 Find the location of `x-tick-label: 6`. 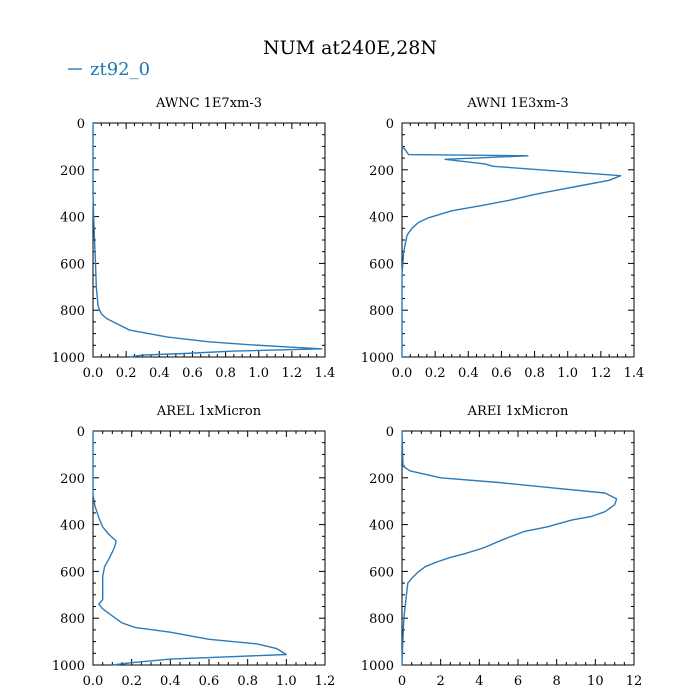

x-tick-label: 6 is located at coordinates (518, 681).